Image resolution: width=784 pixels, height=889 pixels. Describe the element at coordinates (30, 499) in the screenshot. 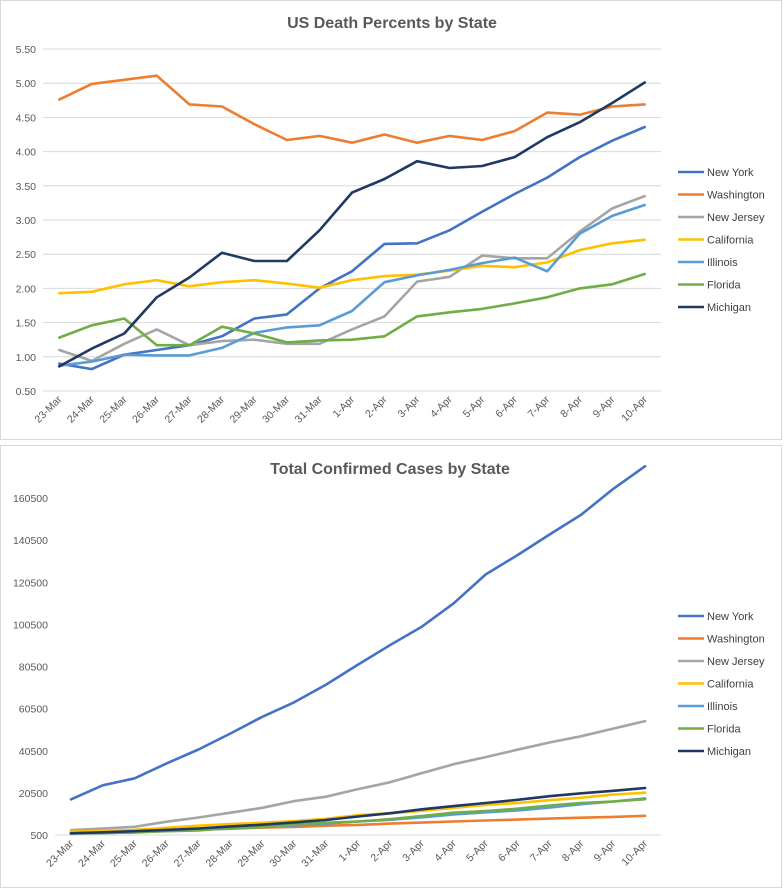

I see `y-tick-label: 160500` at that location.